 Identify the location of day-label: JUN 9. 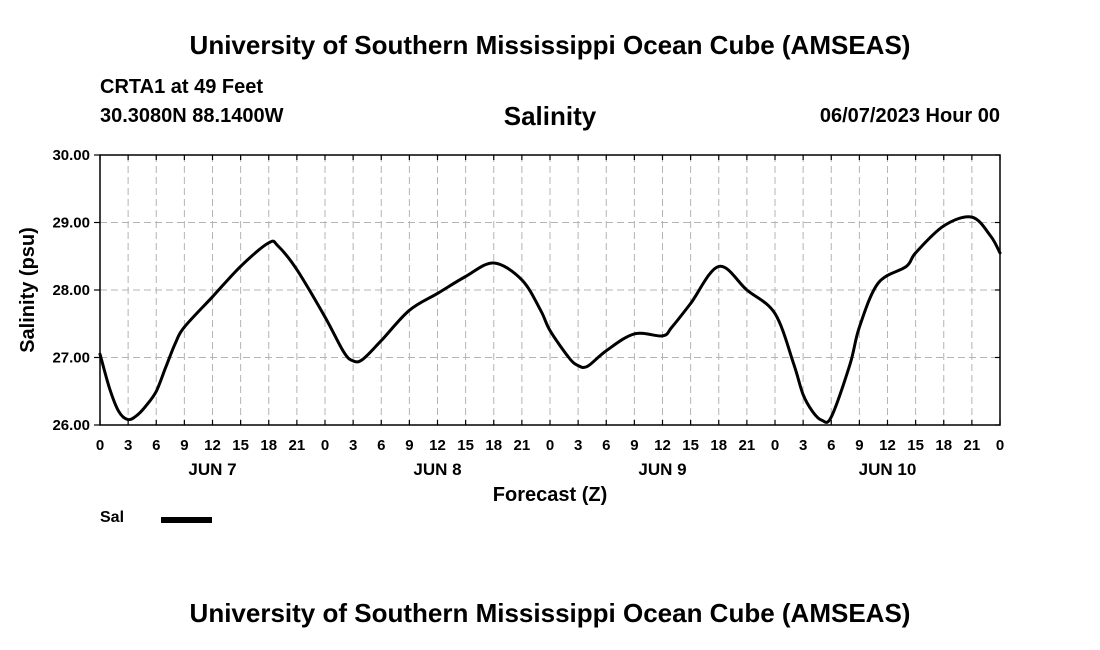
(662, 469).